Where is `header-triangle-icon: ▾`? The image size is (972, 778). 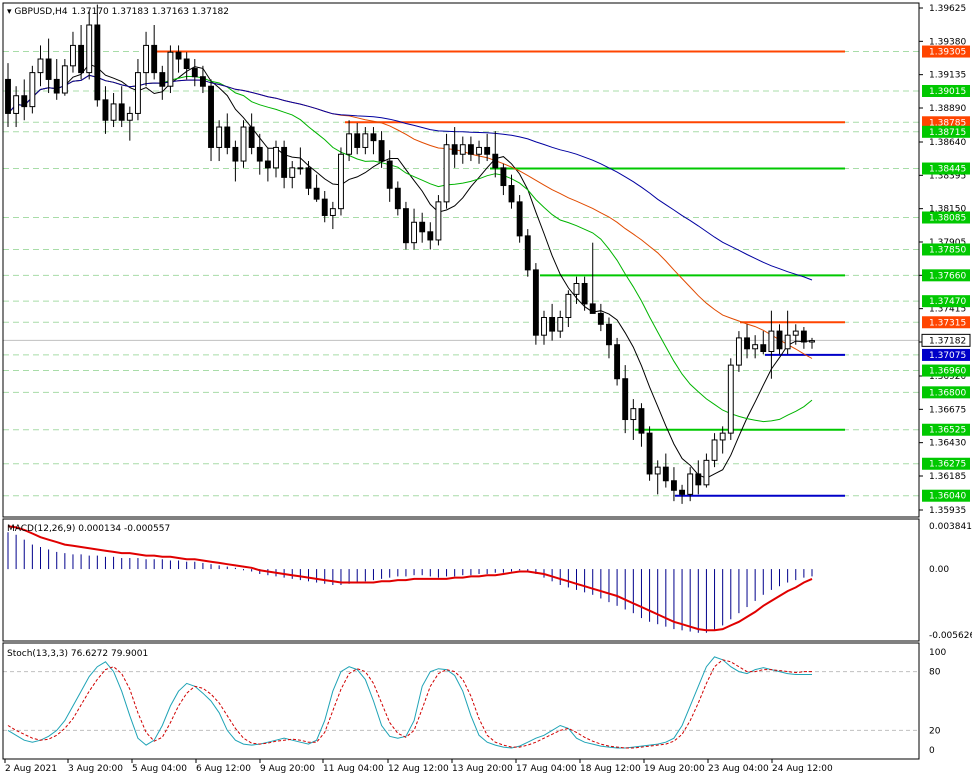 header-triangle-icon: ▾ is located at coordinates (10, 12).